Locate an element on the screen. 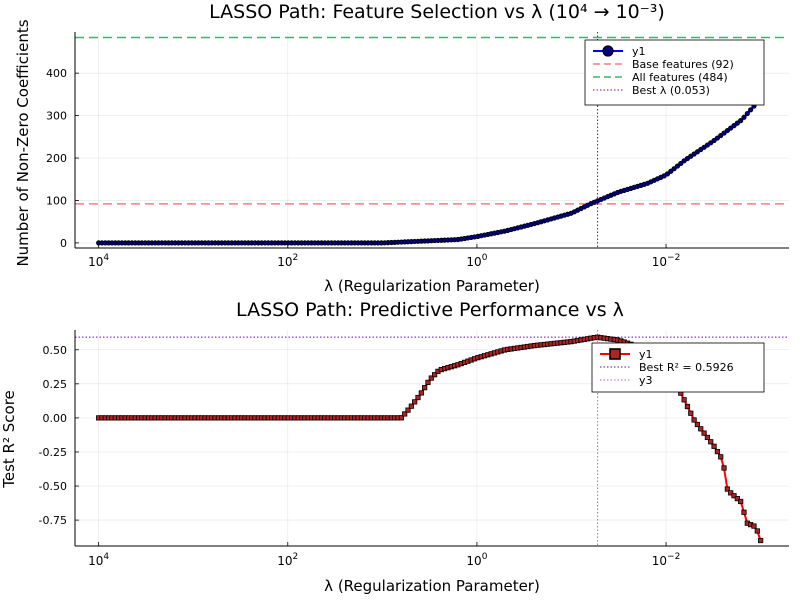 This screenshot has width=800, height=604. y-tick-label: 400 is located at coordinates (56, 73).